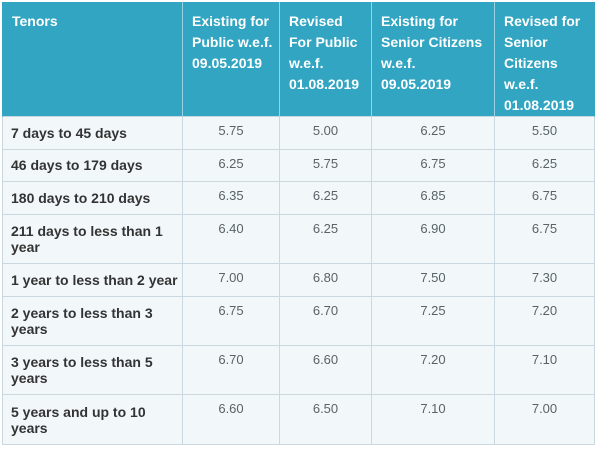 This screenshot has width=600, height=450. I want to click on tenor-cell: 3 years to less than 5 years, so click(92, 371).